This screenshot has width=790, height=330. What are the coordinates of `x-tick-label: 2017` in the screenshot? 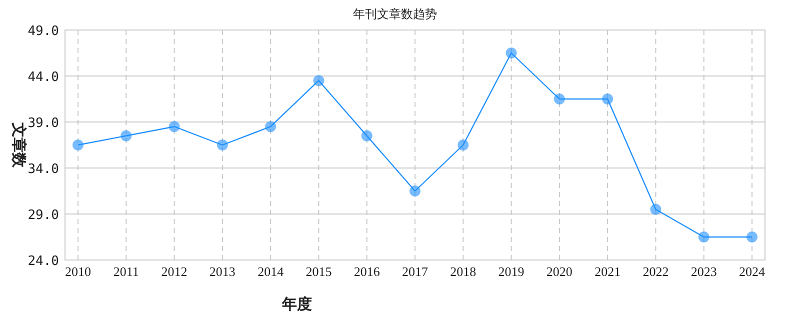 It's located at (415, 271).